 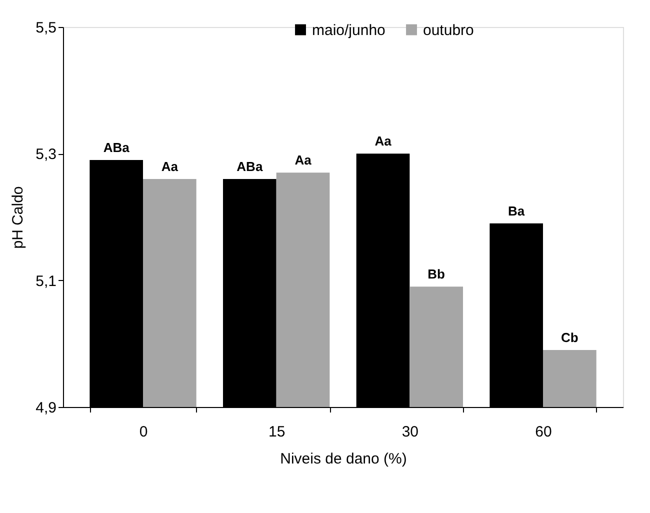 What do you see at coordinates (143, 432) in the screenshot?
I see `x-tick-label: 0` at bounding box center [143, 432].